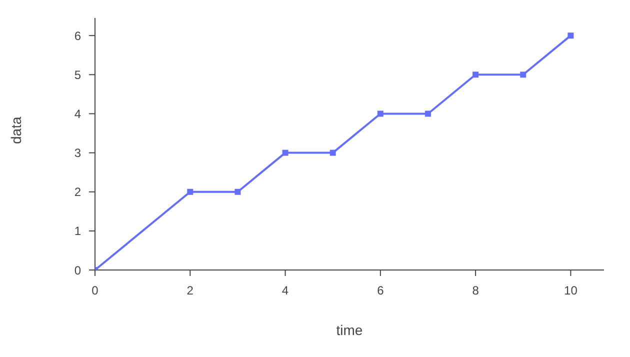  I want to click on y-tick-label: 3, so click(78, 153).